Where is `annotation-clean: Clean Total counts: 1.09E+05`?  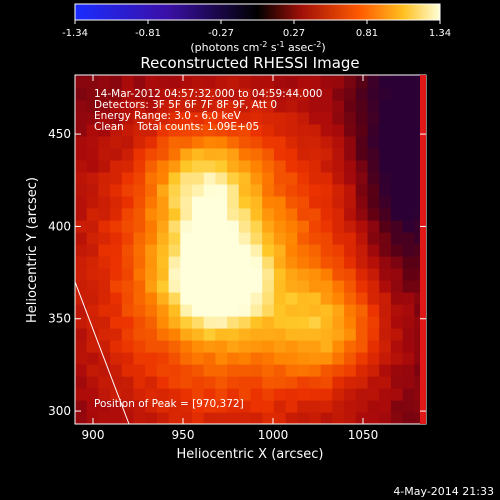
annotation-clean: Clean Total counts: 1.09E+05 is located at coordinates (176, 127).